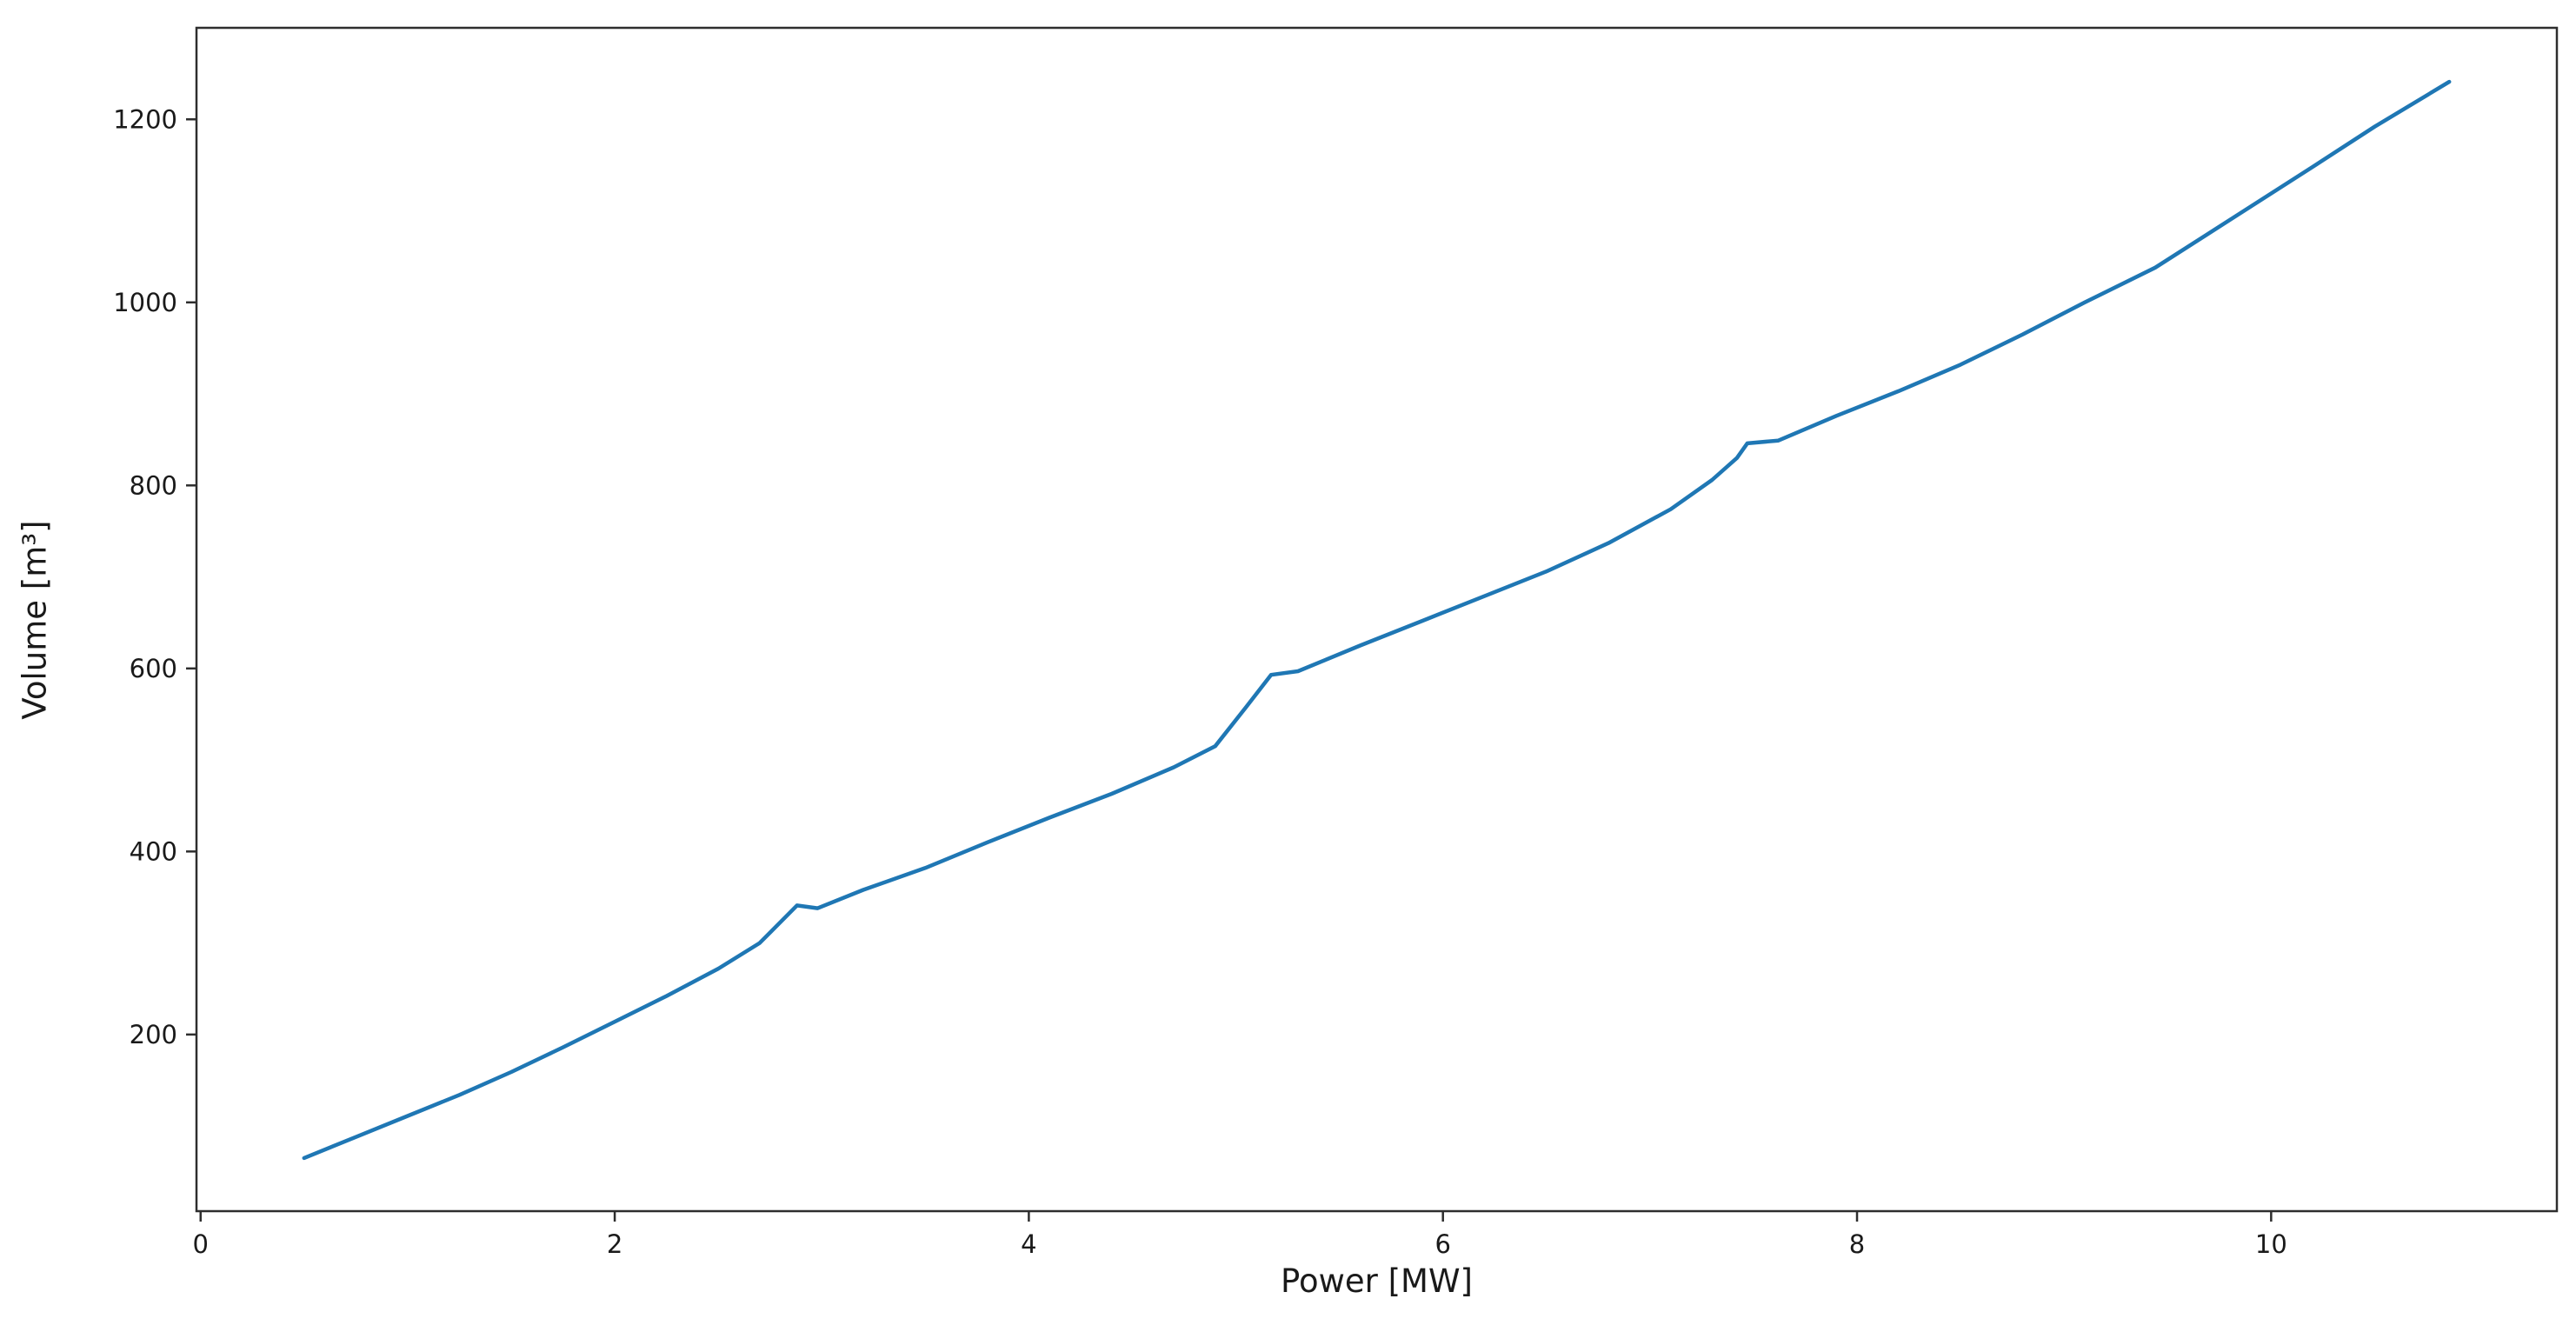  I want to click on x-tick-label: 2, so click(614, 1244).